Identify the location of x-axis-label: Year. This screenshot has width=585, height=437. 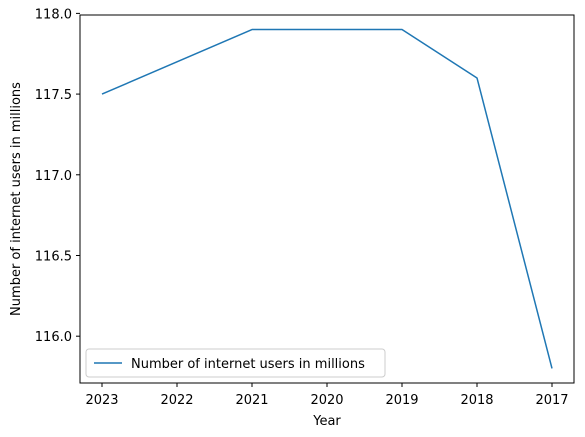
(326, 421).